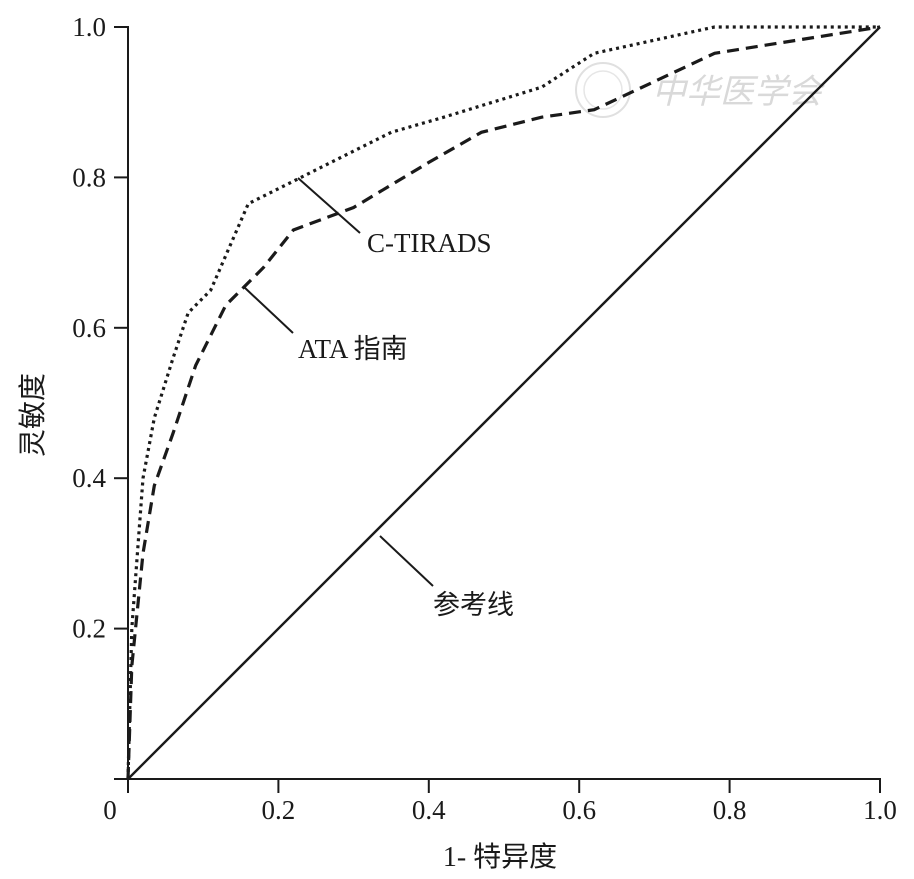  Describe the element at coordinates (89, 629) in the screenshot. I see `y-tick-label: 0.2` at that location.